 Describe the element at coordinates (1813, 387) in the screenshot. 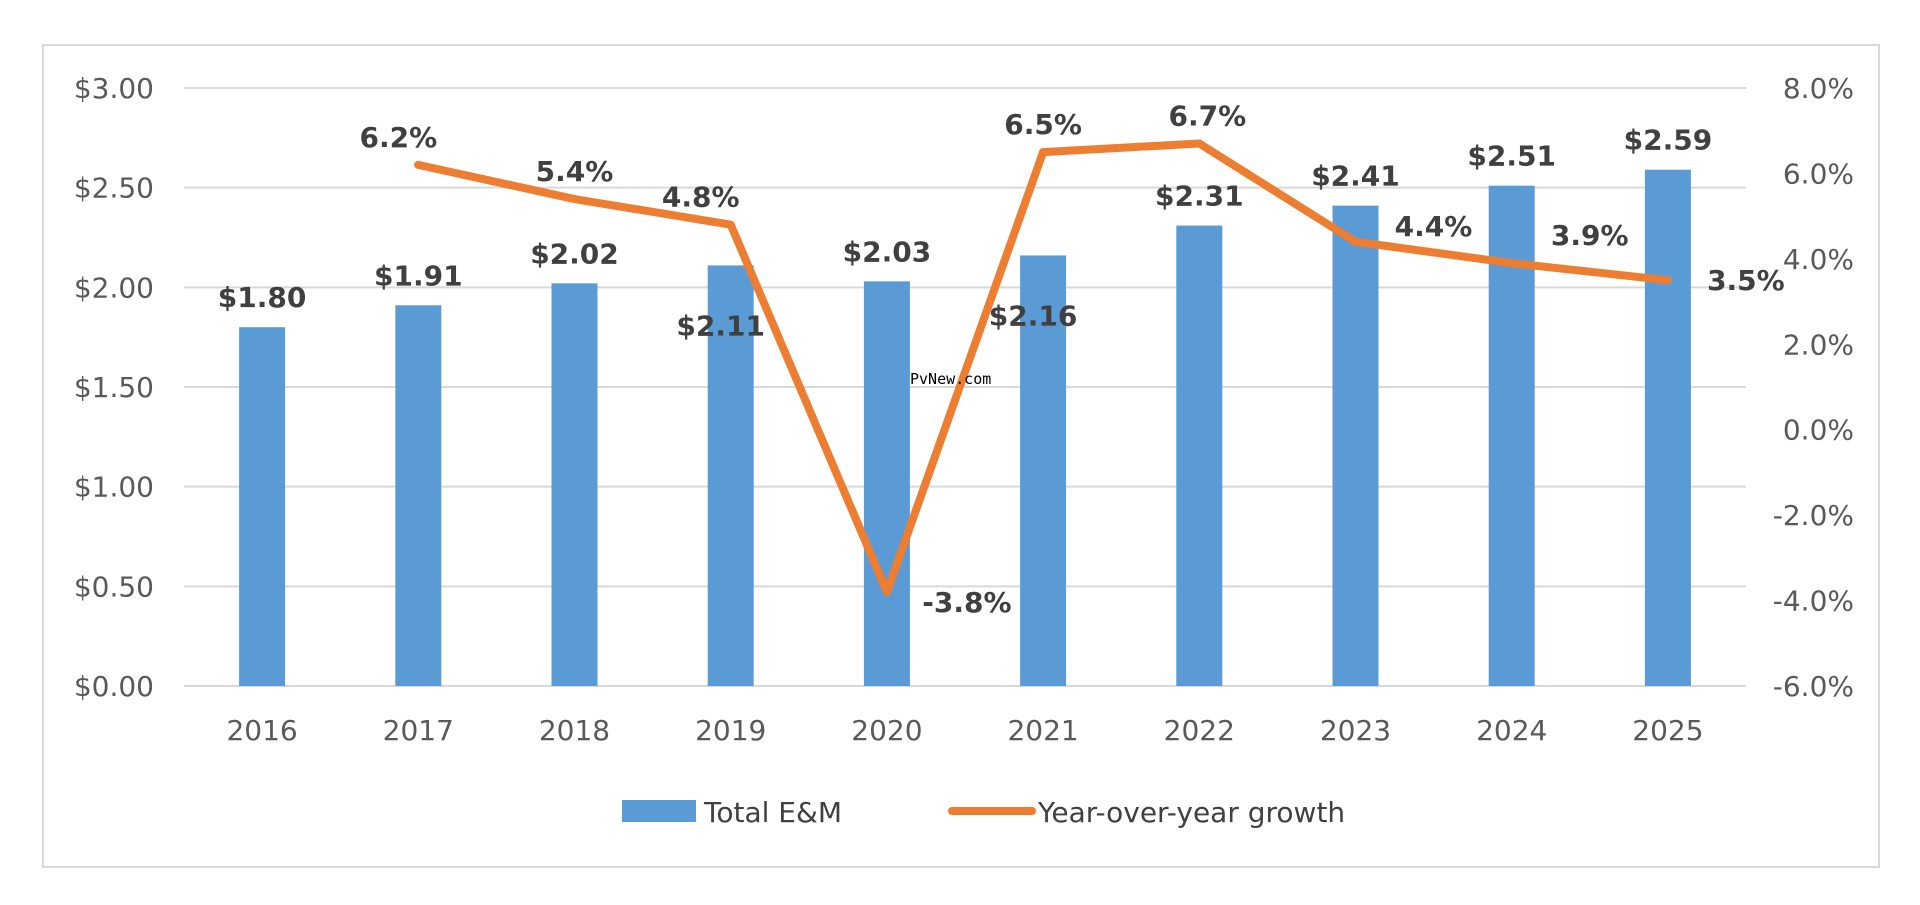

I see `right-axis: -6.0% -4.0% -2.0% 0.0% 2.0% 4.0% 6.0% 8.0%` at that location.